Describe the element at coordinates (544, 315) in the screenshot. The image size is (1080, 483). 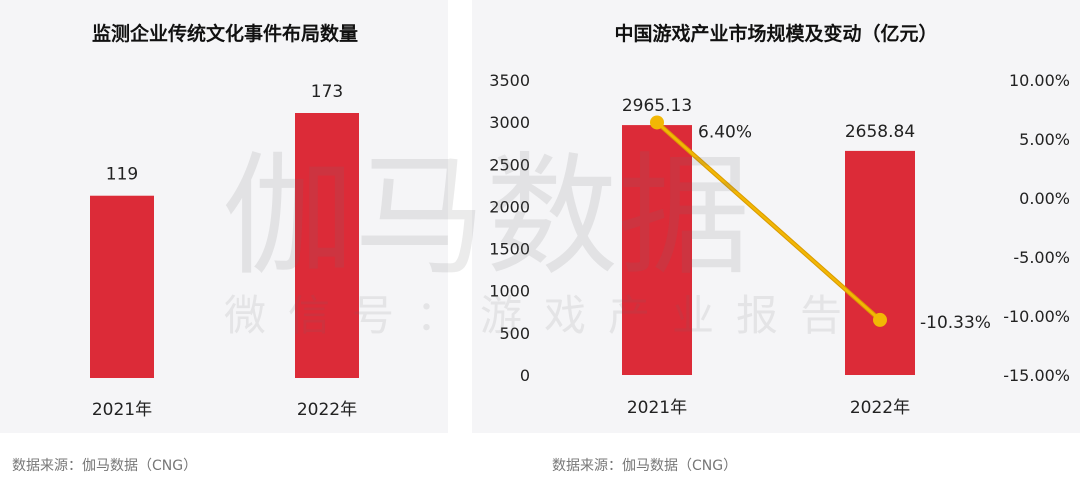
I see `watermark-sub: 微信号：游戏产业报告` at that location.